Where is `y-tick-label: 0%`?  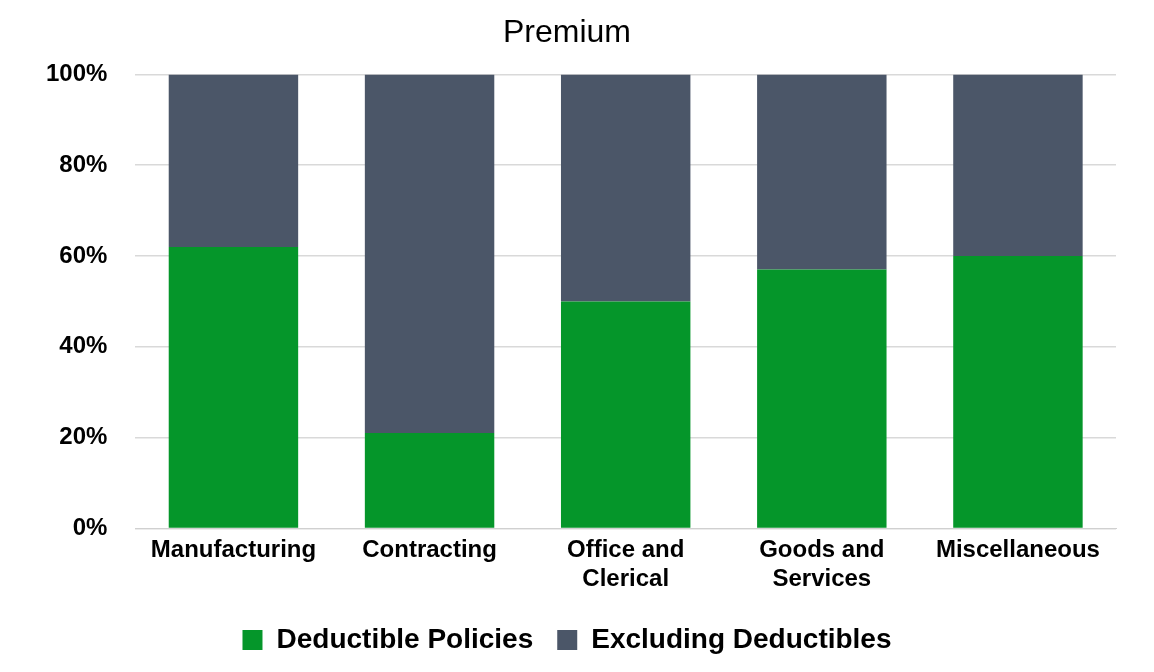 y-tick-label: 0% is located at coordinates (90, 527).